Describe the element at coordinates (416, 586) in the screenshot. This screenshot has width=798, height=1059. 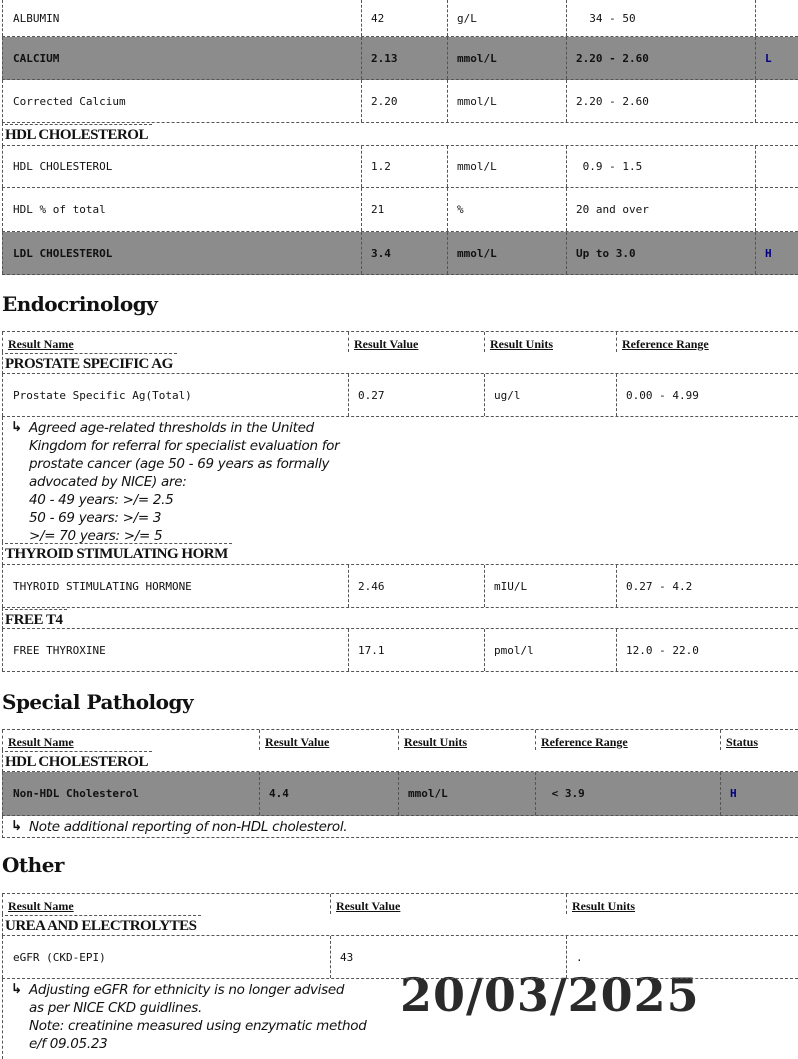
I see `cell-value: 2.46` at that location.